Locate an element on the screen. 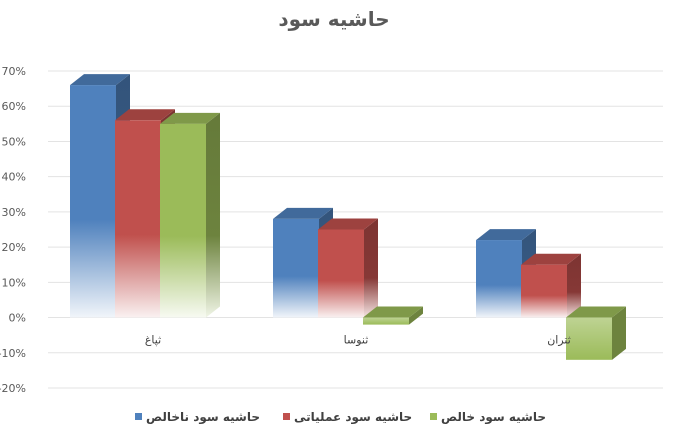 This screenshot has width=679, height=428. y-tick-label: 60% is located at coordinates (14, 106).